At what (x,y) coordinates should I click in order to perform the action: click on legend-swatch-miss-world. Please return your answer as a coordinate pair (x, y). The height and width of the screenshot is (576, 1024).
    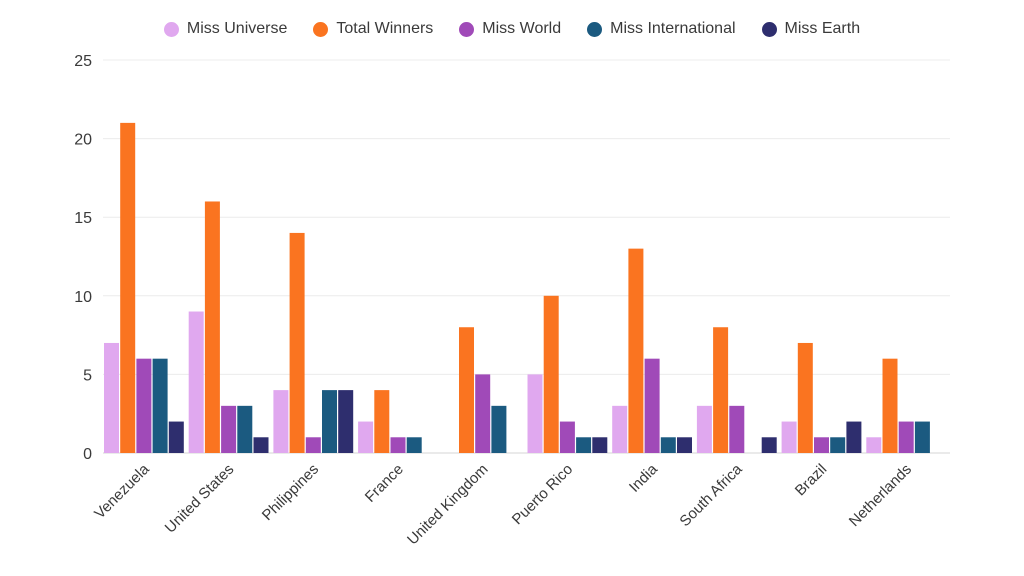
    Looking at the image, I should click on (467, 29).